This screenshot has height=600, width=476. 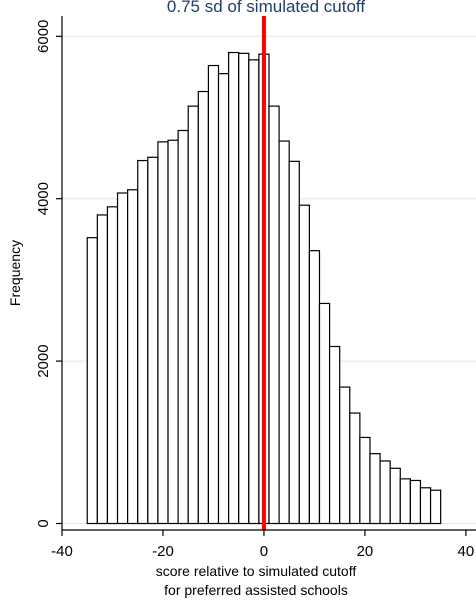 What do you see at coordinates (365, 551) in the screenshot?
I see `x-tick-label: 20` at bounding box center [365, 551].